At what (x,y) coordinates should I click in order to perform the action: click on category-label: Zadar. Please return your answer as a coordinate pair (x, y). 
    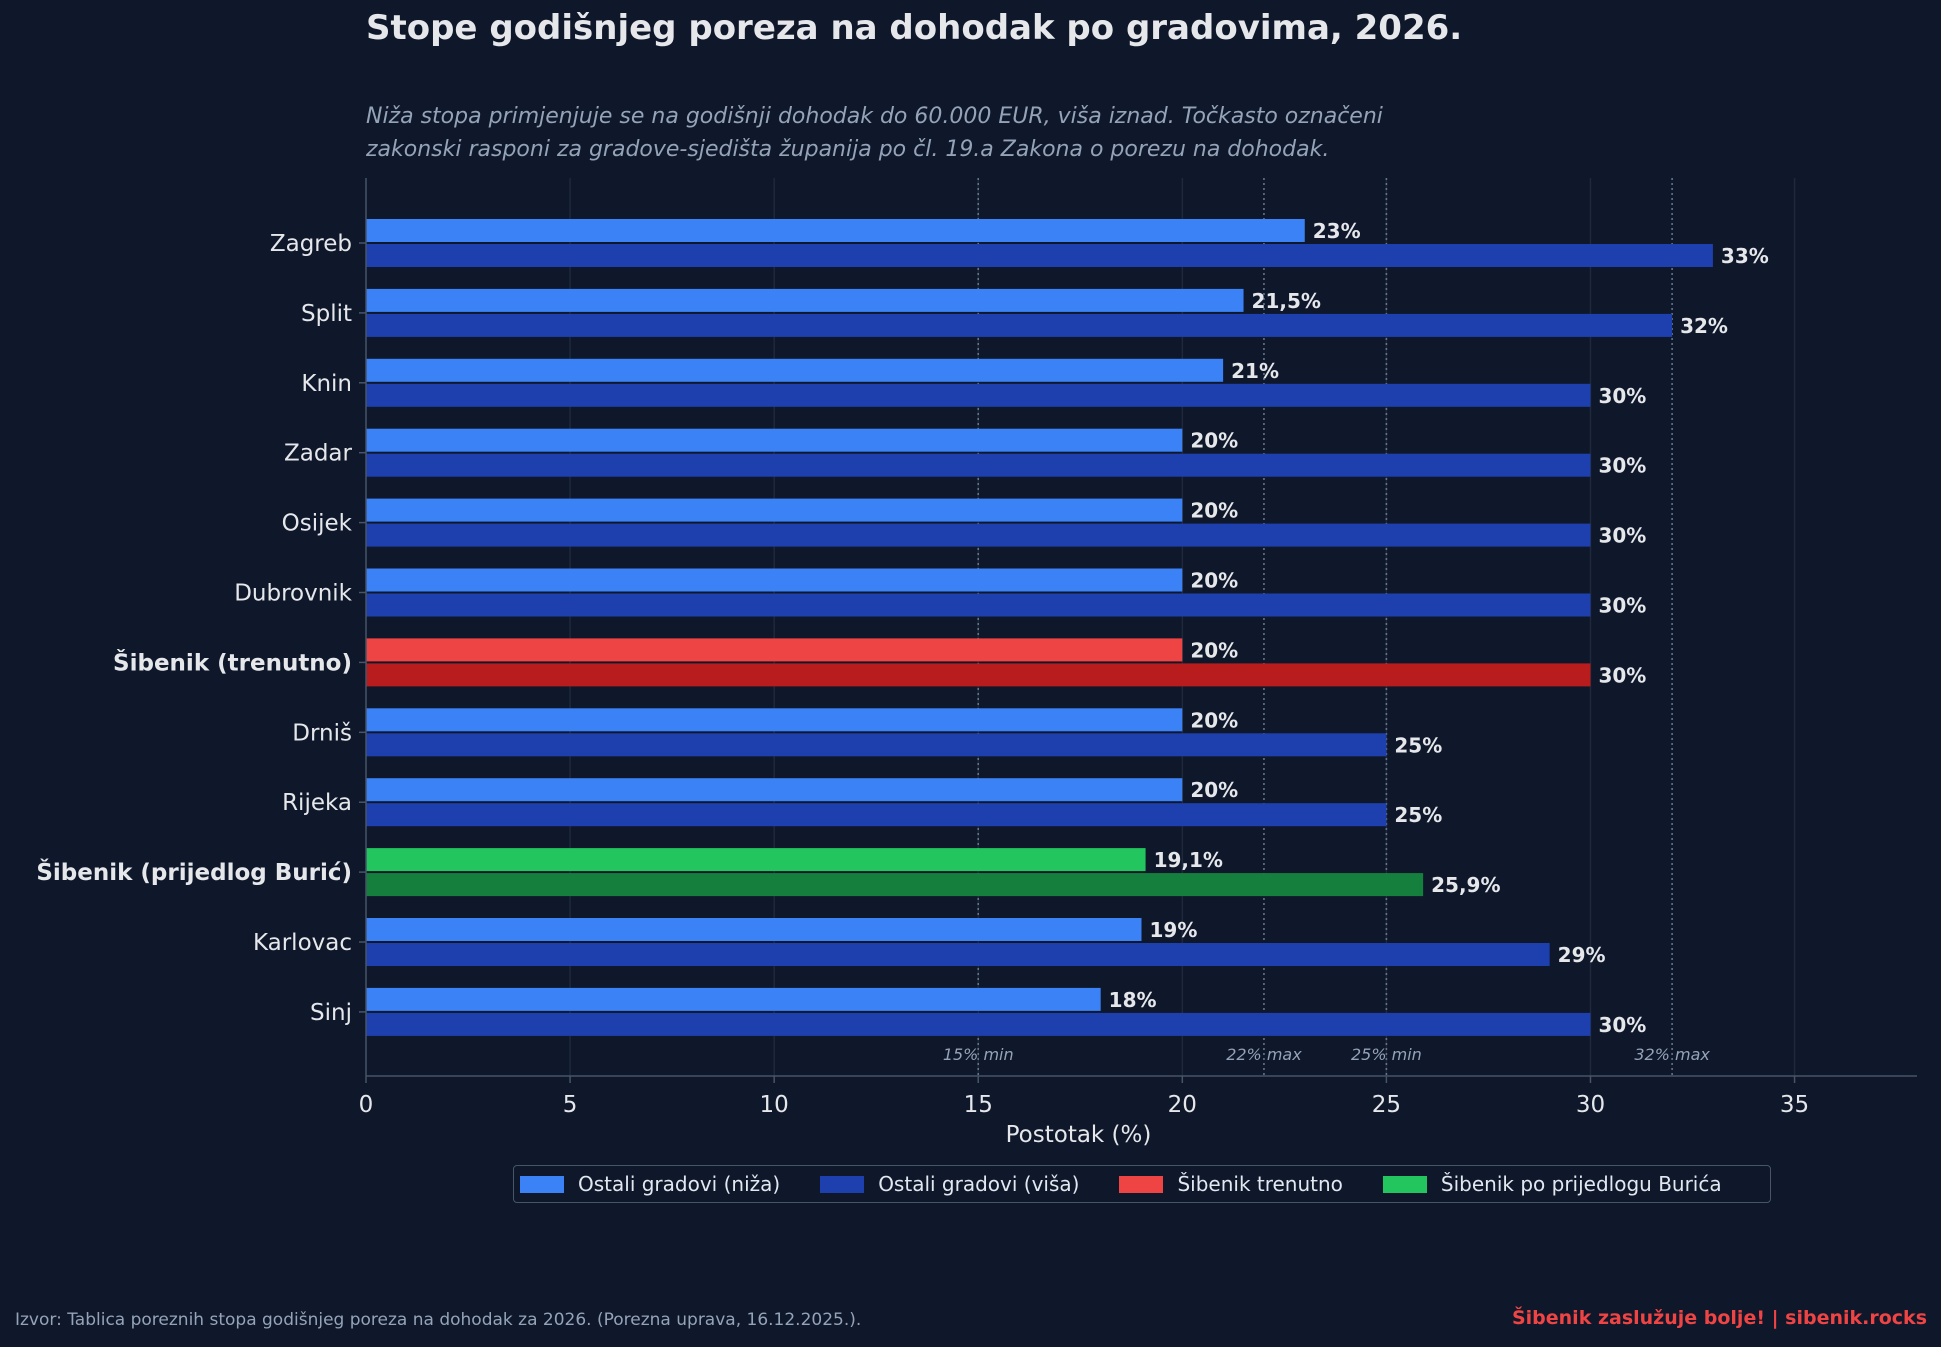
    Looking at the image, I should click on (318, 454).